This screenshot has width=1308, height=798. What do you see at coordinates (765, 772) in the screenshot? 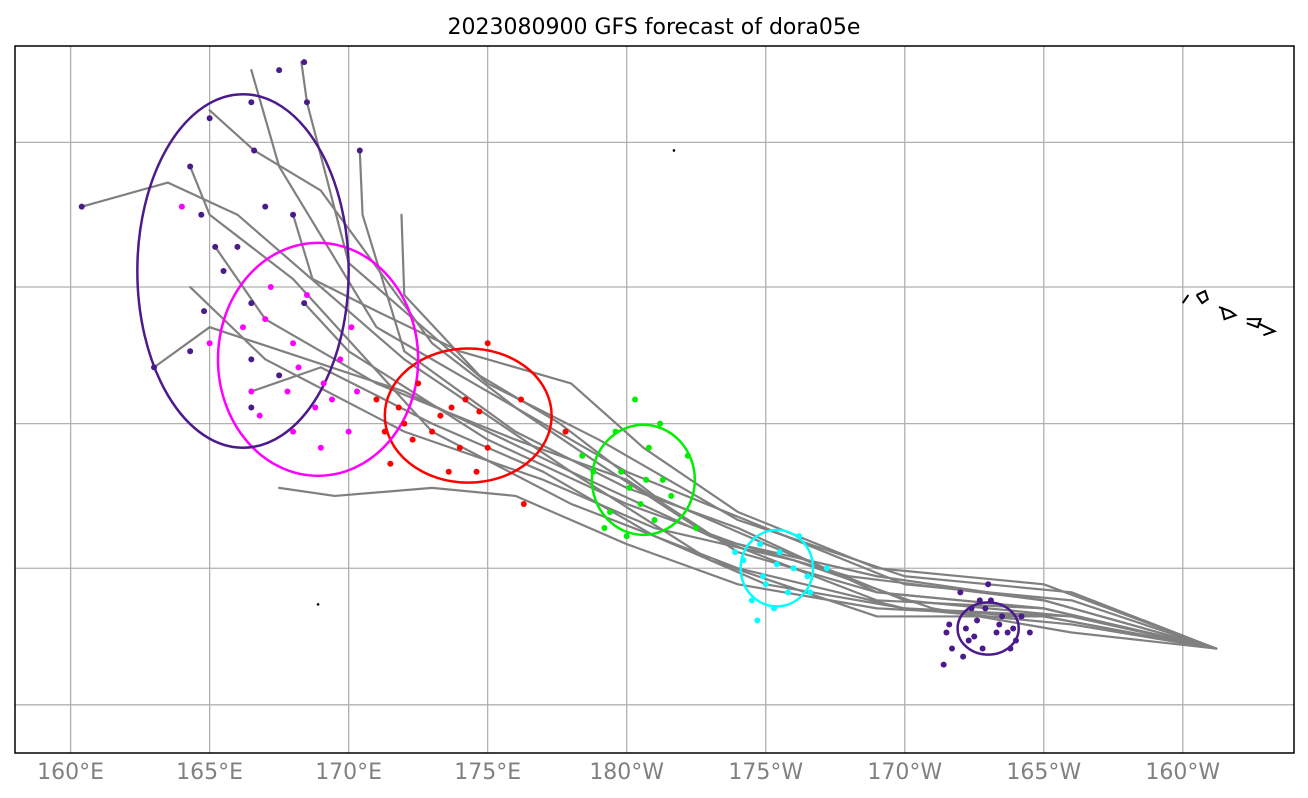
I see `x-tick-label-5: 175°W` at bounding box center [765, 772].